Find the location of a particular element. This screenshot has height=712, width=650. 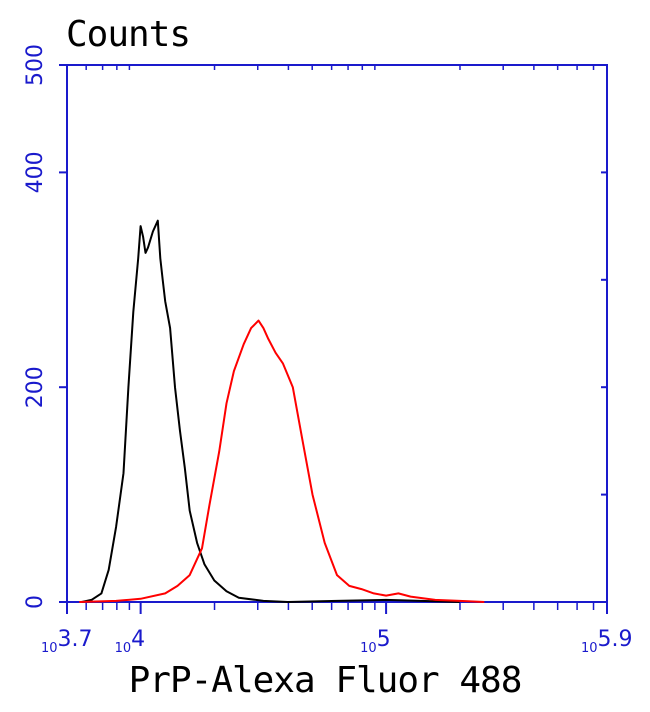

y-tick-label: 0 is located at coordinates (35, 602).